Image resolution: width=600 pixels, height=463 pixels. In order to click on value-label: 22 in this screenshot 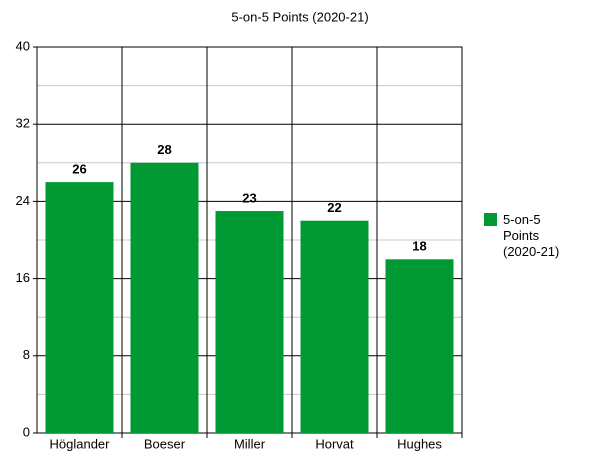, I will do `click(334, 207)`.